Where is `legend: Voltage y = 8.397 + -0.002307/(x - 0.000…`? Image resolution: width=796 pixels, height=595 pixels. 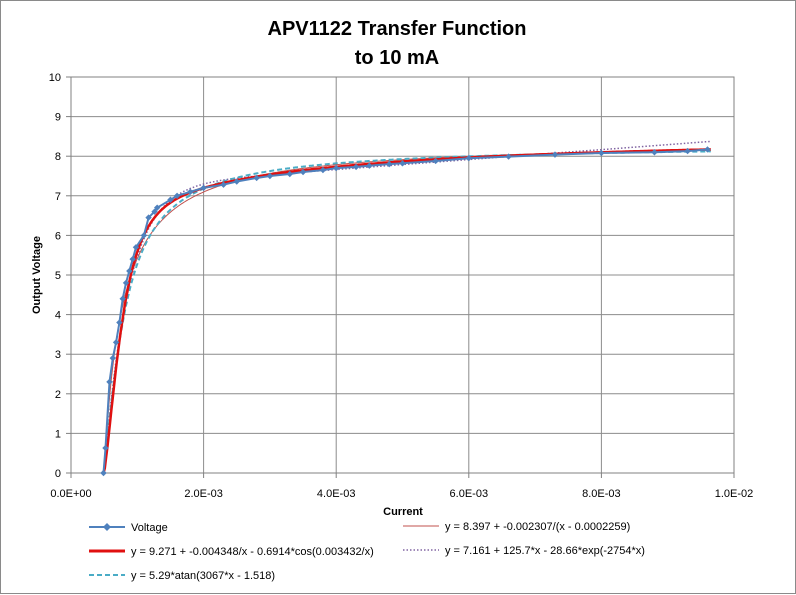 legend: Voltage y = 8.397 + -0.002307/(x - 0.000… is located at coordinates (367, 551).